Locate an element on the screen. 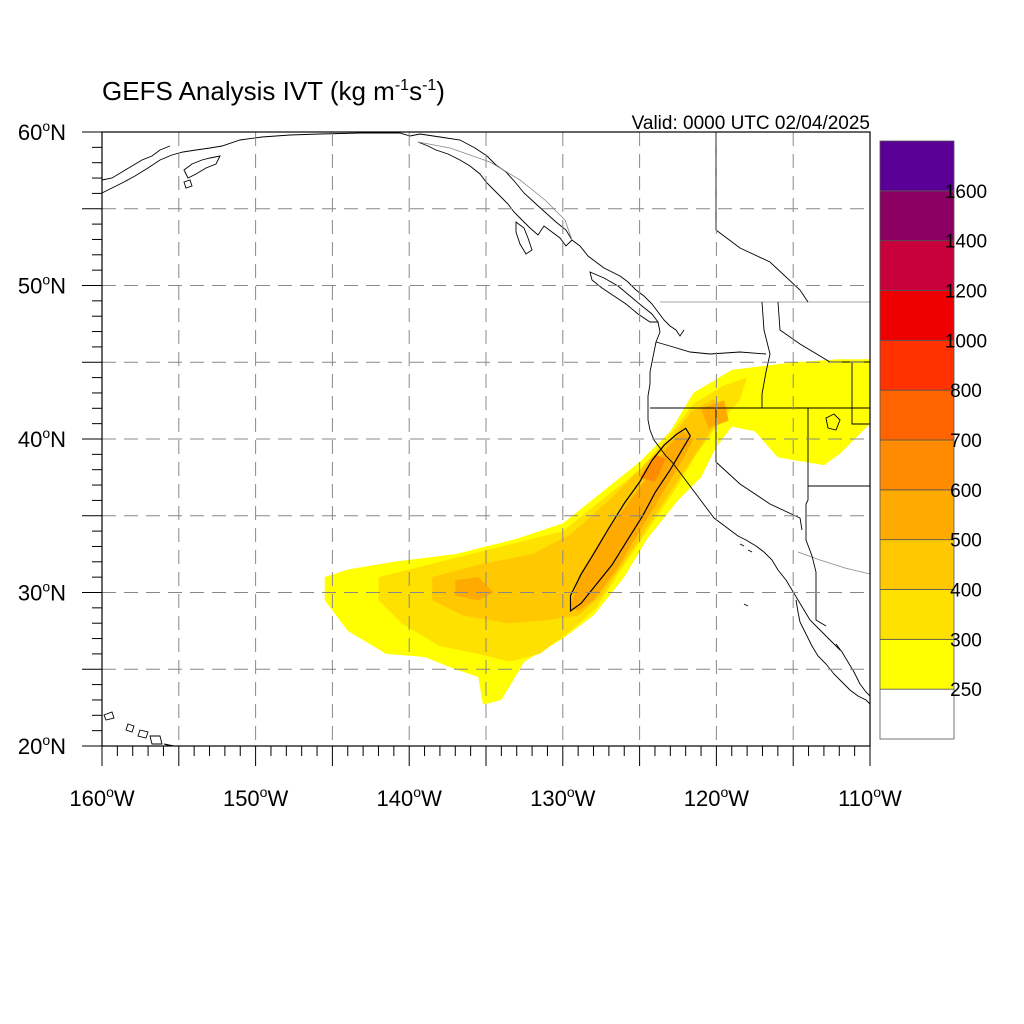  channel-islands is located at coordinates (746, 575).